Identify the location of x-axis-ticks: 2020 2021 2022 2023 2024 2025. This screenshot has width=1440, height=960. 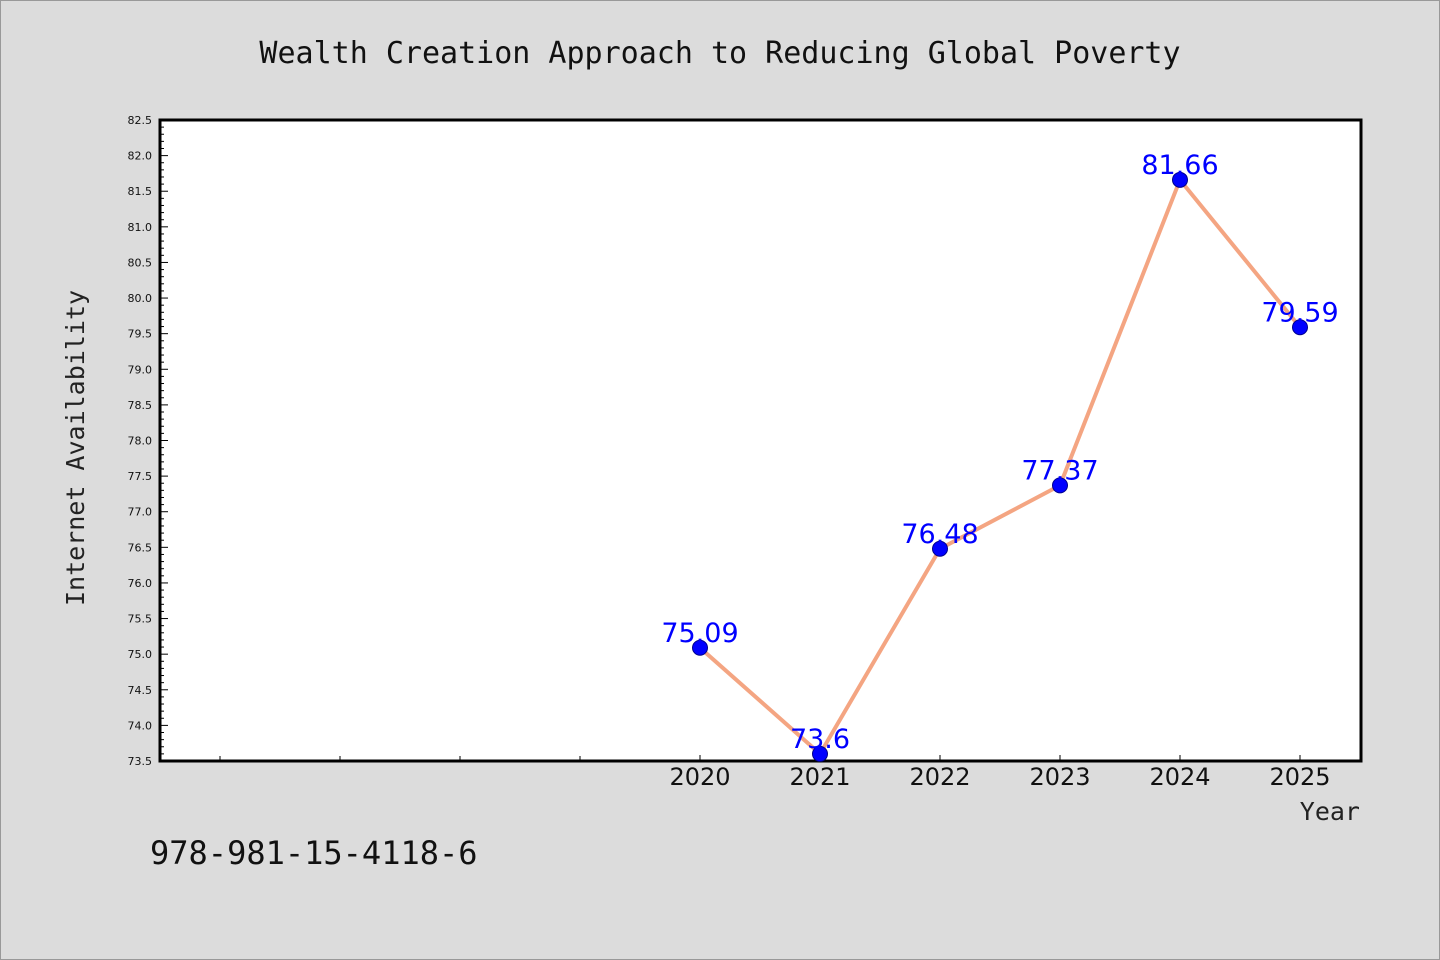
(775, 773).